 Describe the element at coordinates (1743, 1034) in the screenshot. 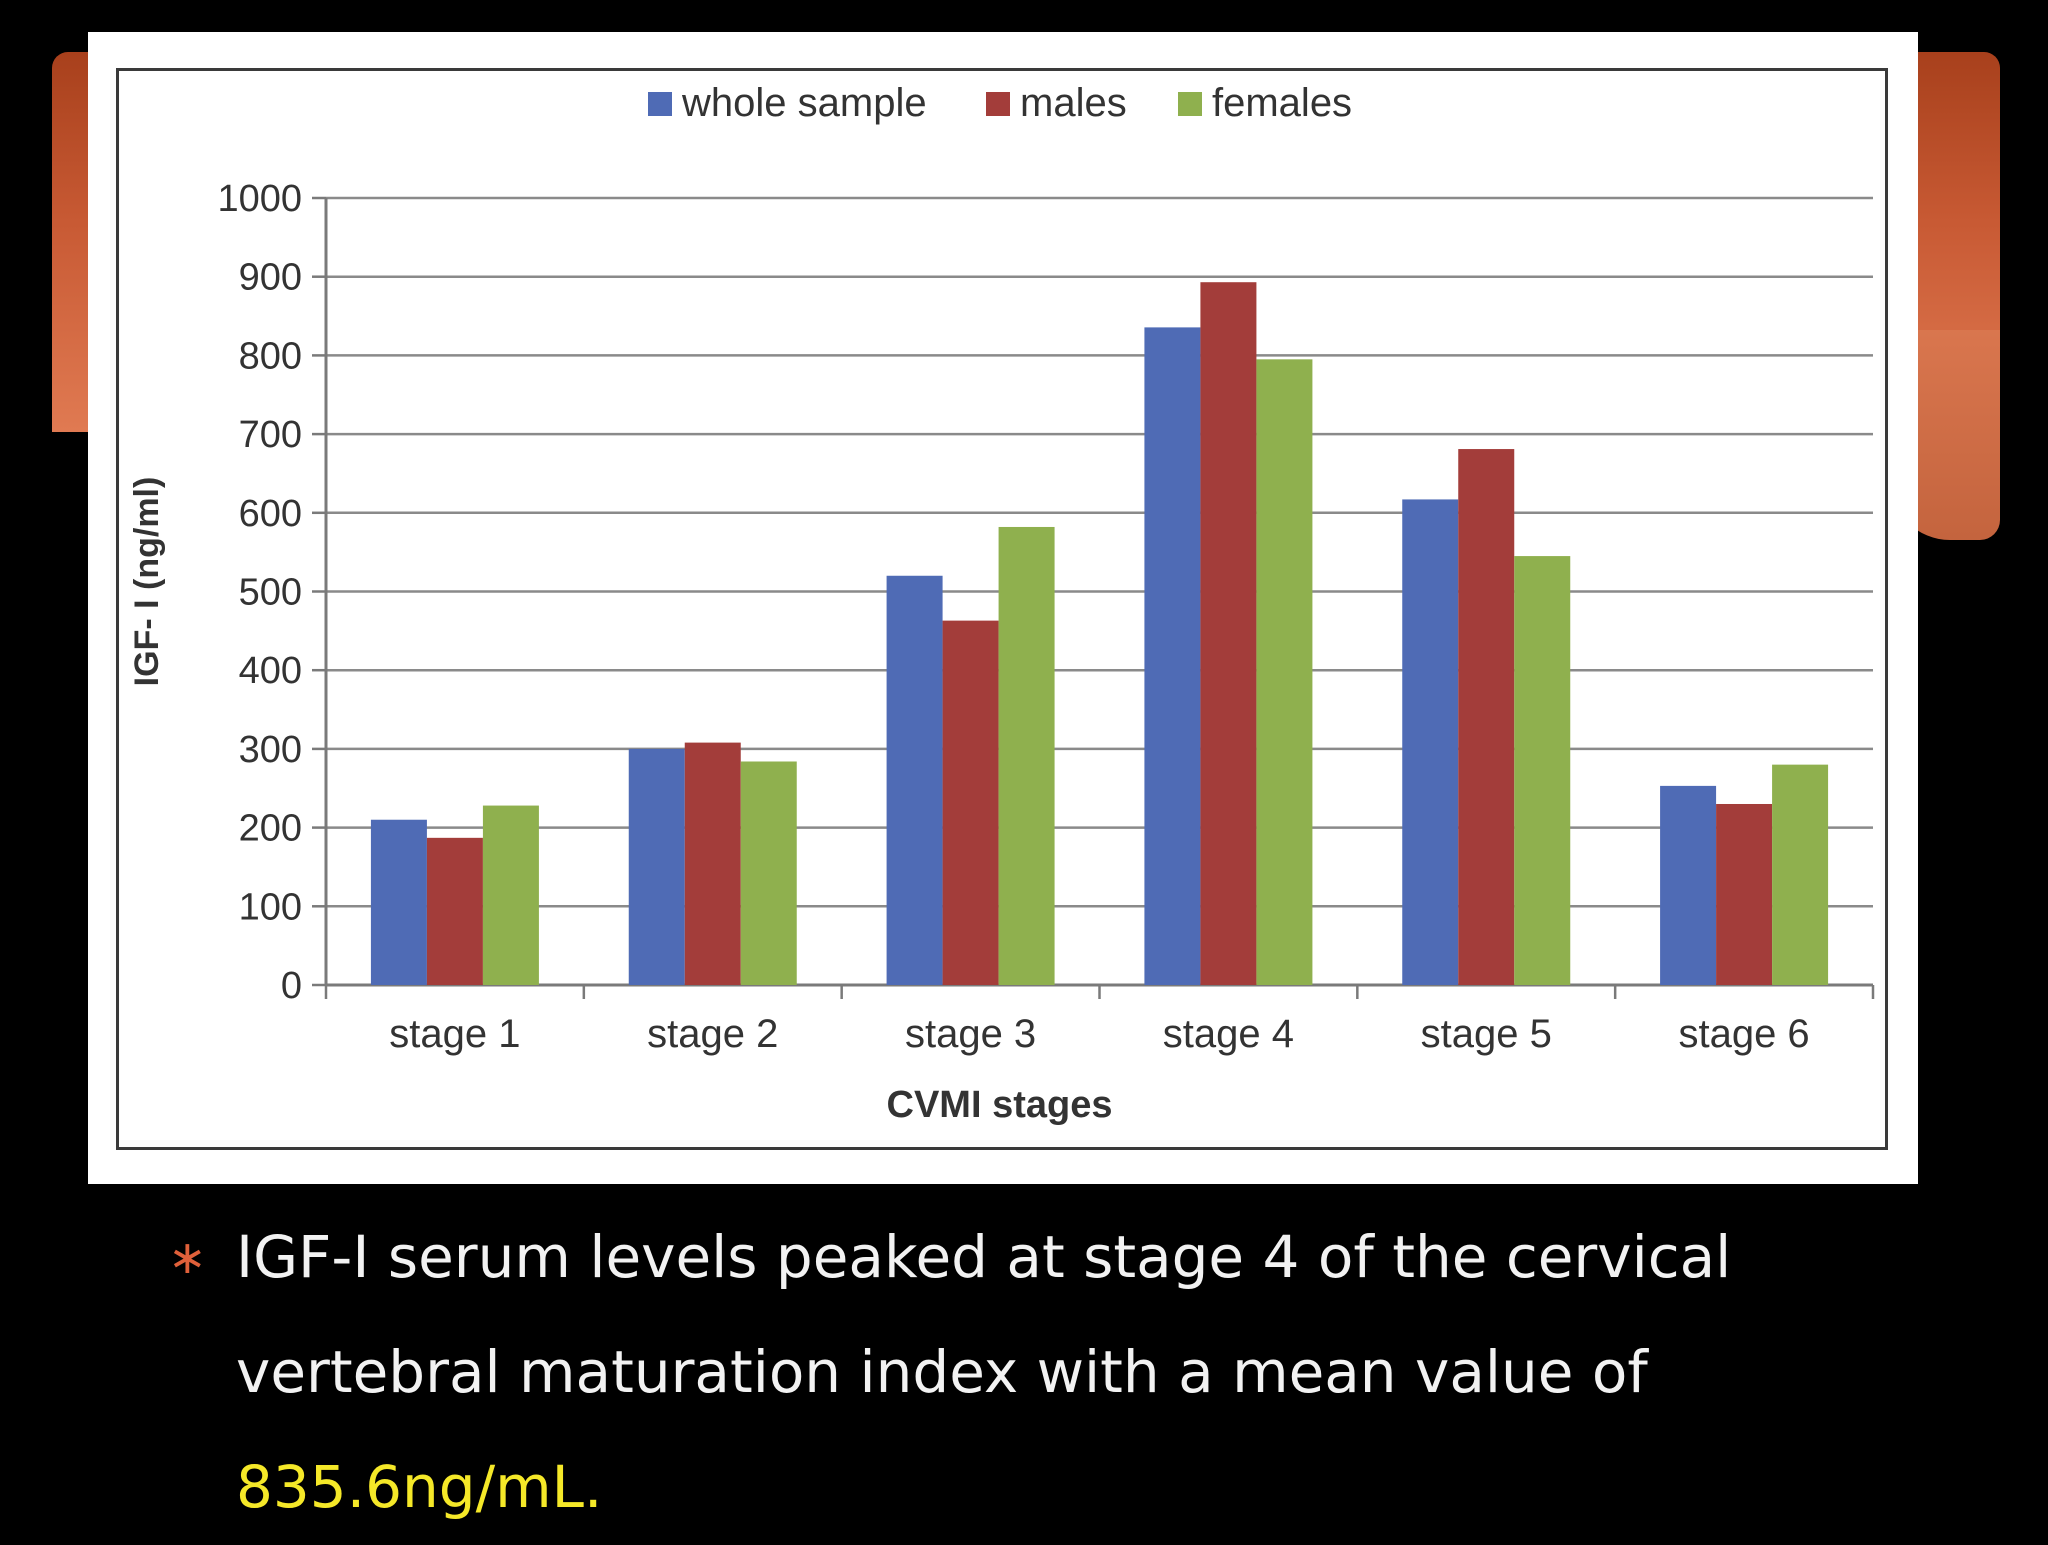

I see `x-tick-label: stage 6` at that location.